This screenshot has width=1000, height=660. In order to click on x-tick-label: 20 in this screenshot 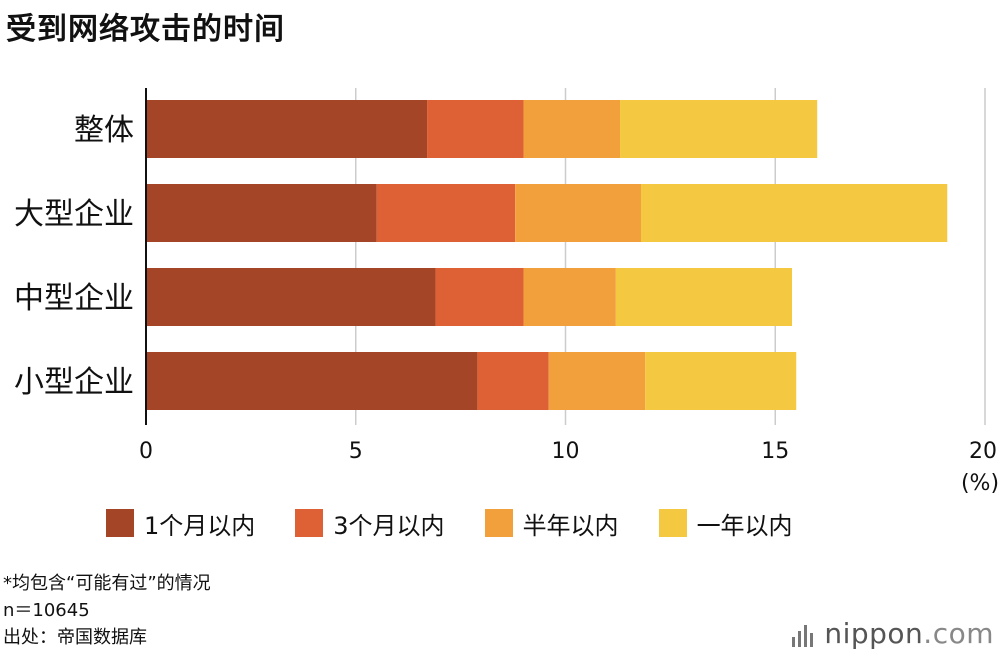, I will do `click(983, 451)`.